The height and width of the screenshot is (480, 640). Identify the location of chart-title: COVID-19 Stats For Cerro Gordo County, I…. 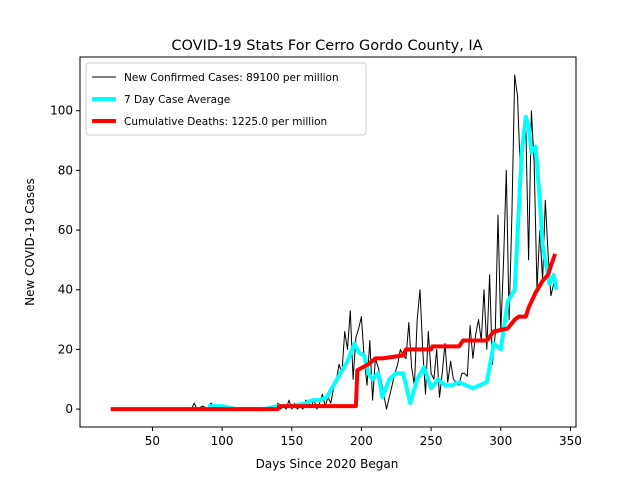
(326, 46).